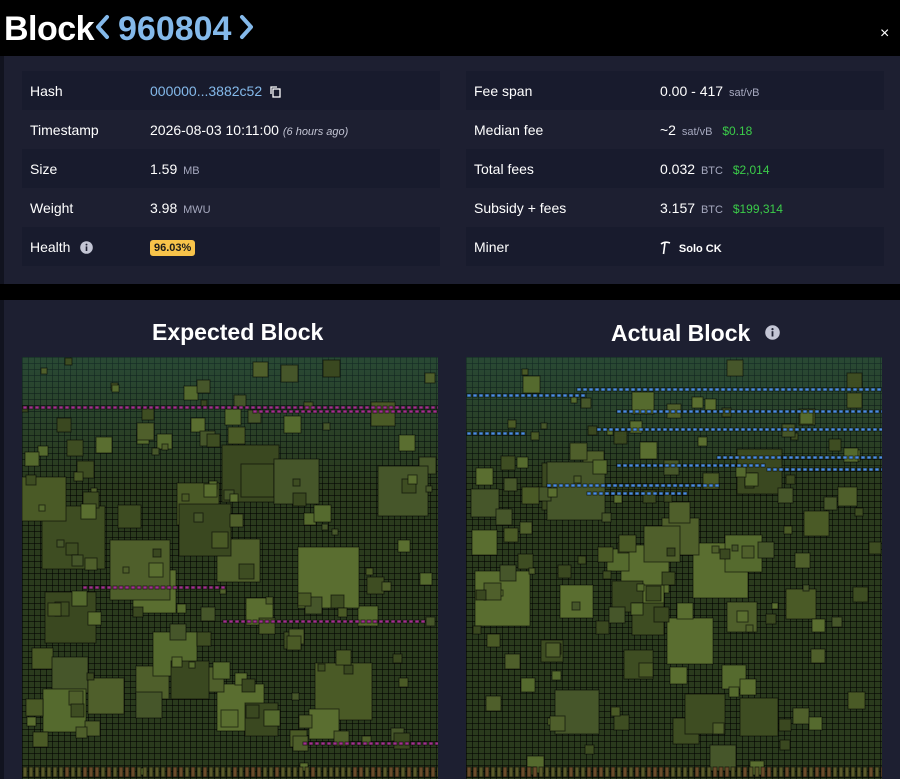  I want to click on fee-span-number: 0.00 - 417, so click(692, 91).